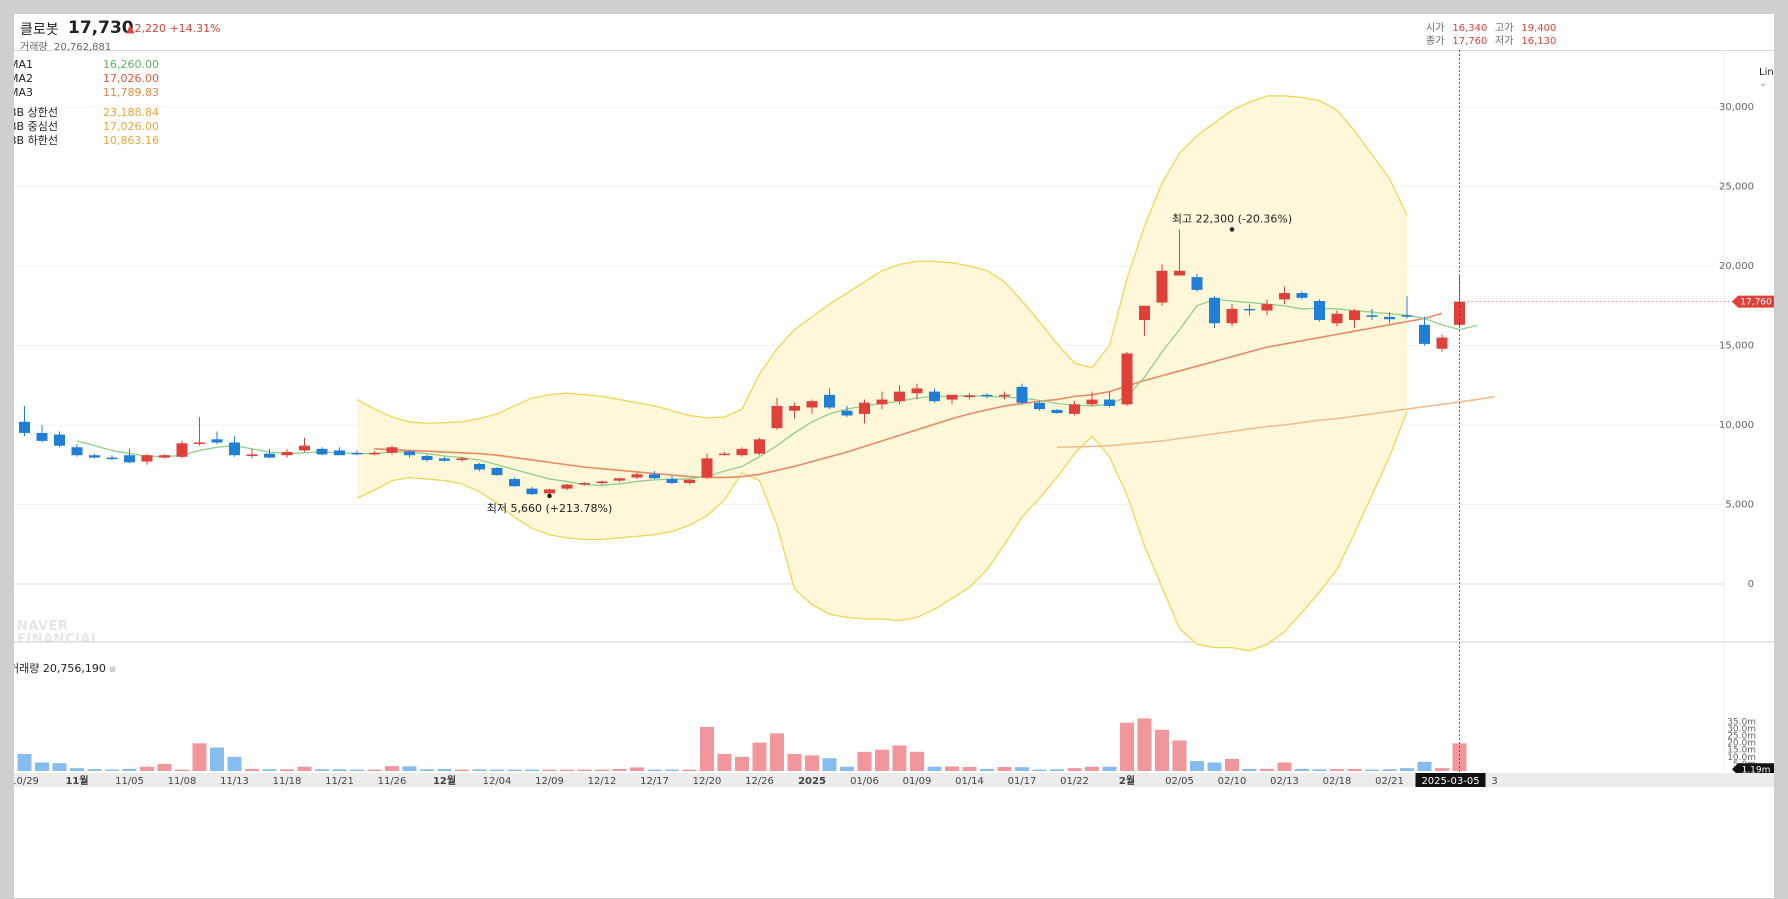 Image resolution: width=1788 pixels, height=899 pixels. I want to click on x-tick-label: 11/18, so click(287, 781).